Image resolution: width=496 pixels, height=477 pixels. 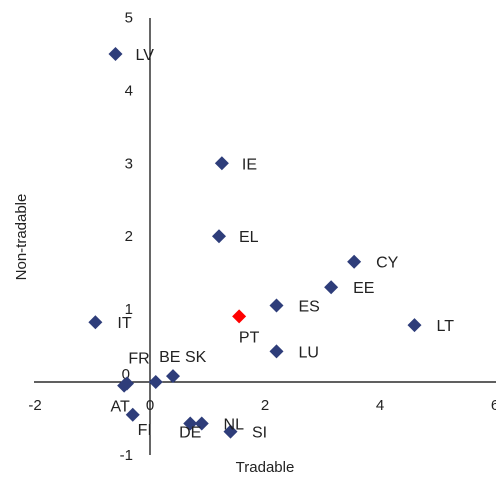 What do you see at coordinates (129, 236) in the screenshot?
I see `y-tick-label: 2` at bounding box center [129, 236].